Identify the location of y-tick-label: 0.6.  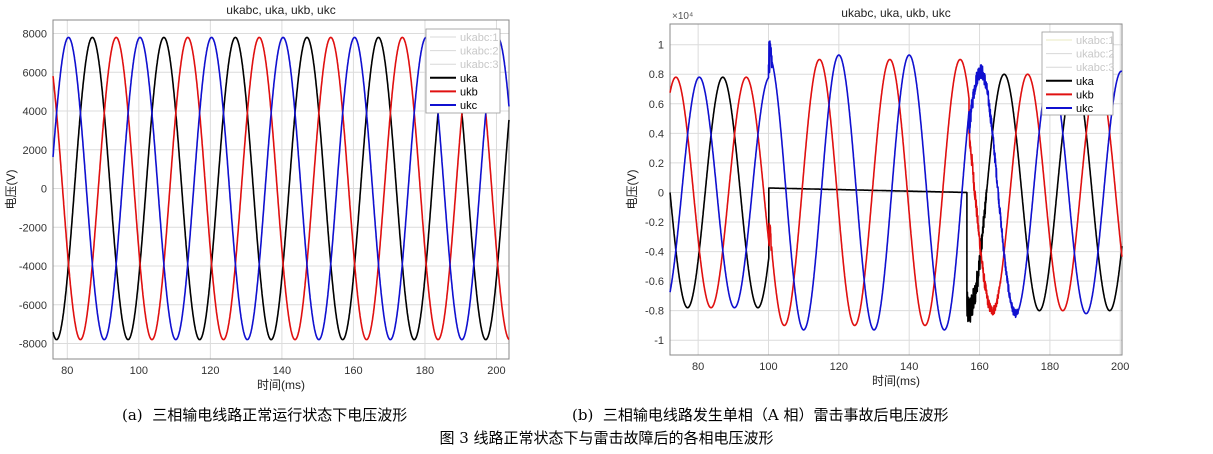
(656, 105).